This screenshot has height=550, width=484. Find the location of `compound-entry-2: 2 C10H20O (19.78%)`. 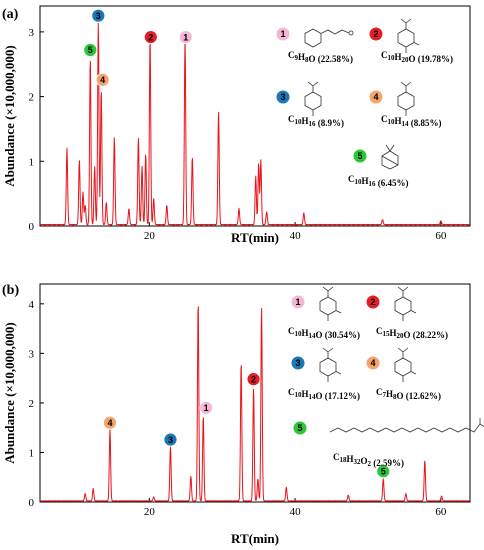

compound-entry-2: 2 C10H20O (19.78%) is located at coordinates (411, 41).